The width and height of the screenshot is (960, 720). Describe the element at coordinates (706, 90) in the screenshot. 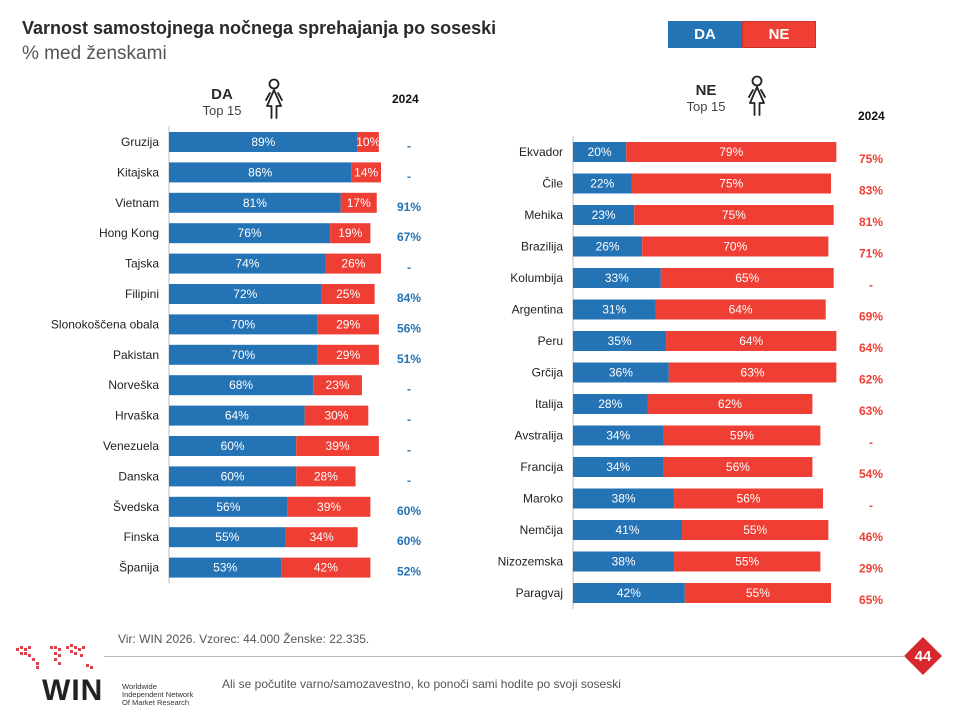

I see `ne-panel-heading: NE` at that location.